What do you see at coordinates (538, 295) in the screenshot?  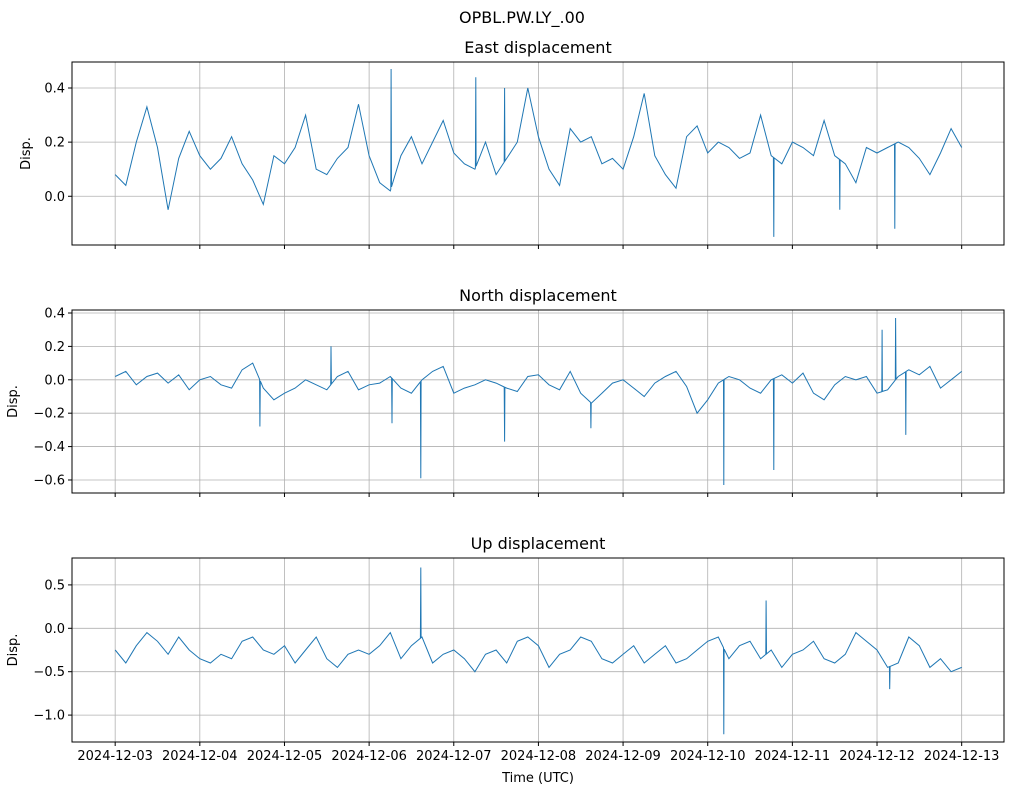 I see `north-panel-title: North displacement` at bounding box center [538, 295].